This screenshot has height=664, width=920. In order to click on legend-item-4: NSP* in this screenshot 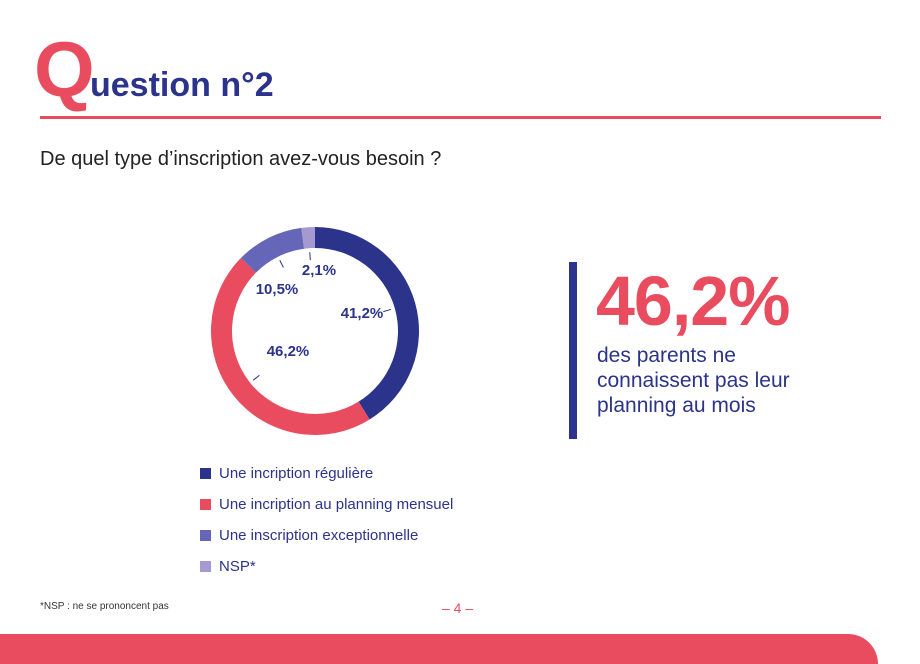, I will do `click(326, 566)`.